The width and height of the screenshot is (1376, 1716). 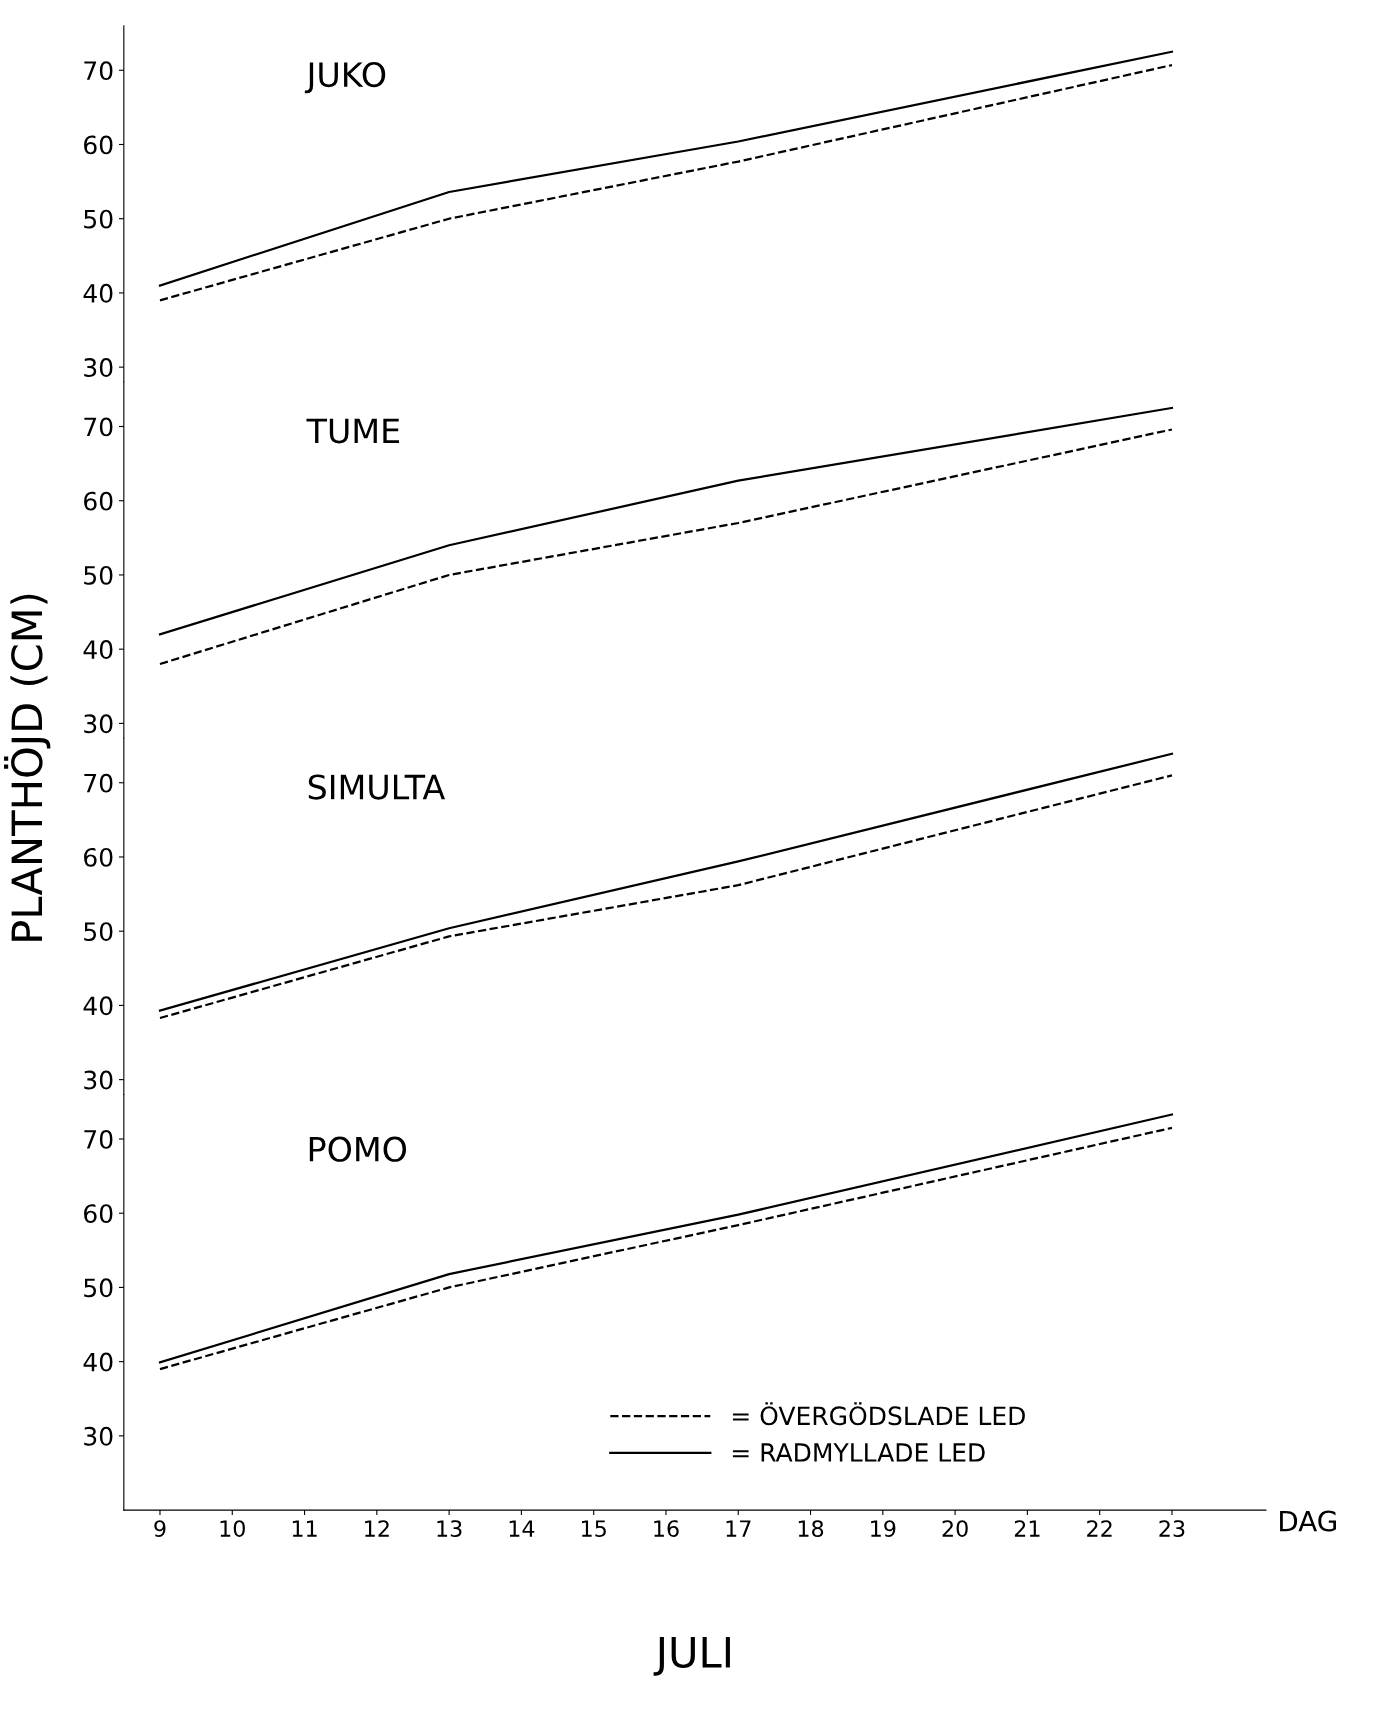 What do you see at coordinates (232, 1528) in the screenshot?
I see `x-tick-label: 10` at bounding box center [232, 1528].